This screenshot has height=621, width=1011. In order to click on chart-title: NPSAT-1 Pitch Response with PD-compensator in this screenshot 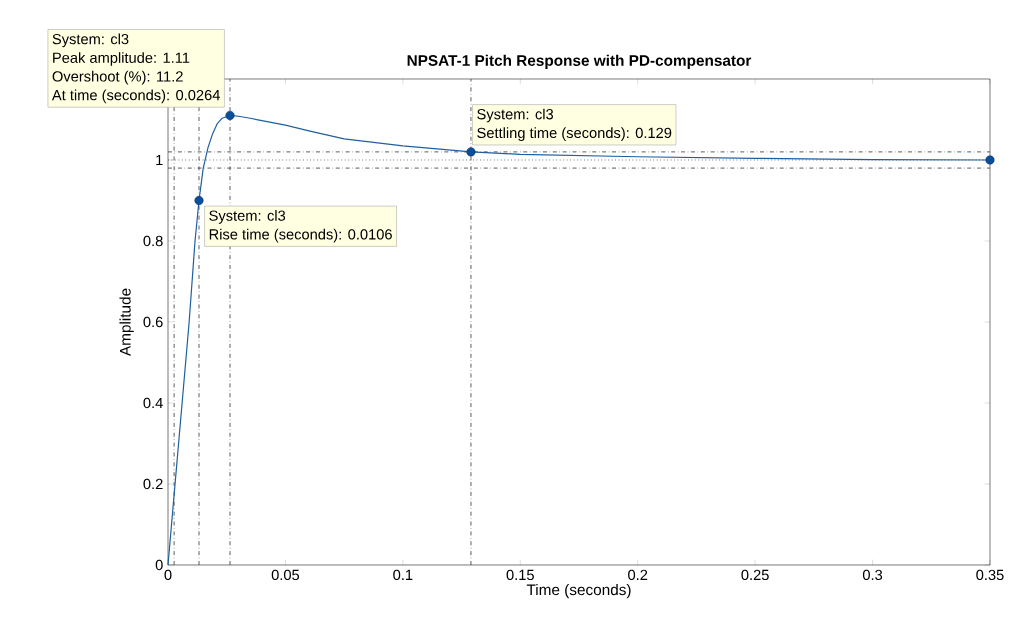, I will do `click(579, 61)`.